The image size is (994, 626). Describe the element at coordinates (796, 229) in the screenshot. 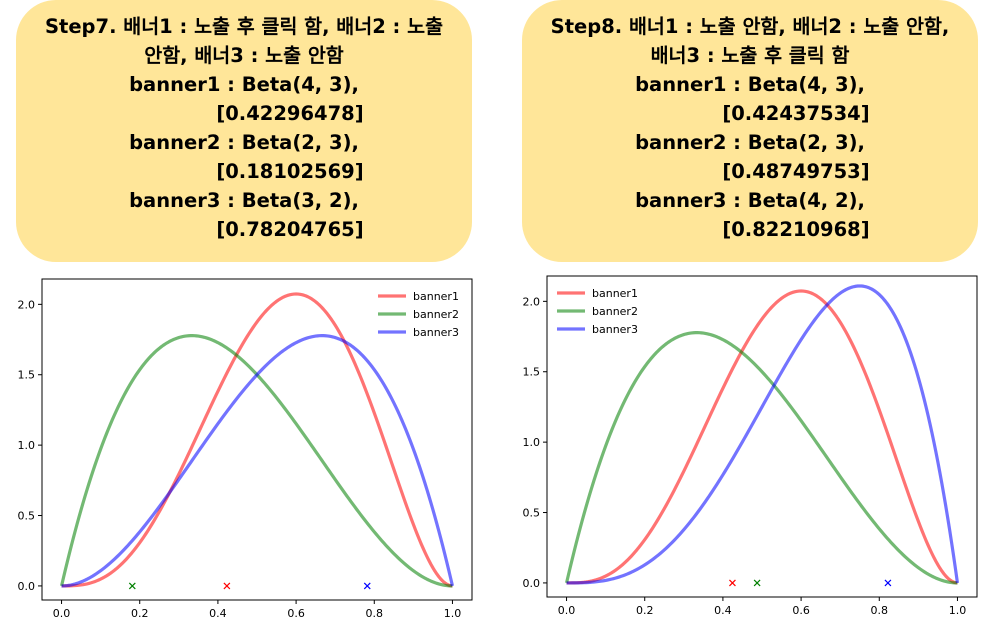

I see `banner3-sample: [0.82210968]` at that location.